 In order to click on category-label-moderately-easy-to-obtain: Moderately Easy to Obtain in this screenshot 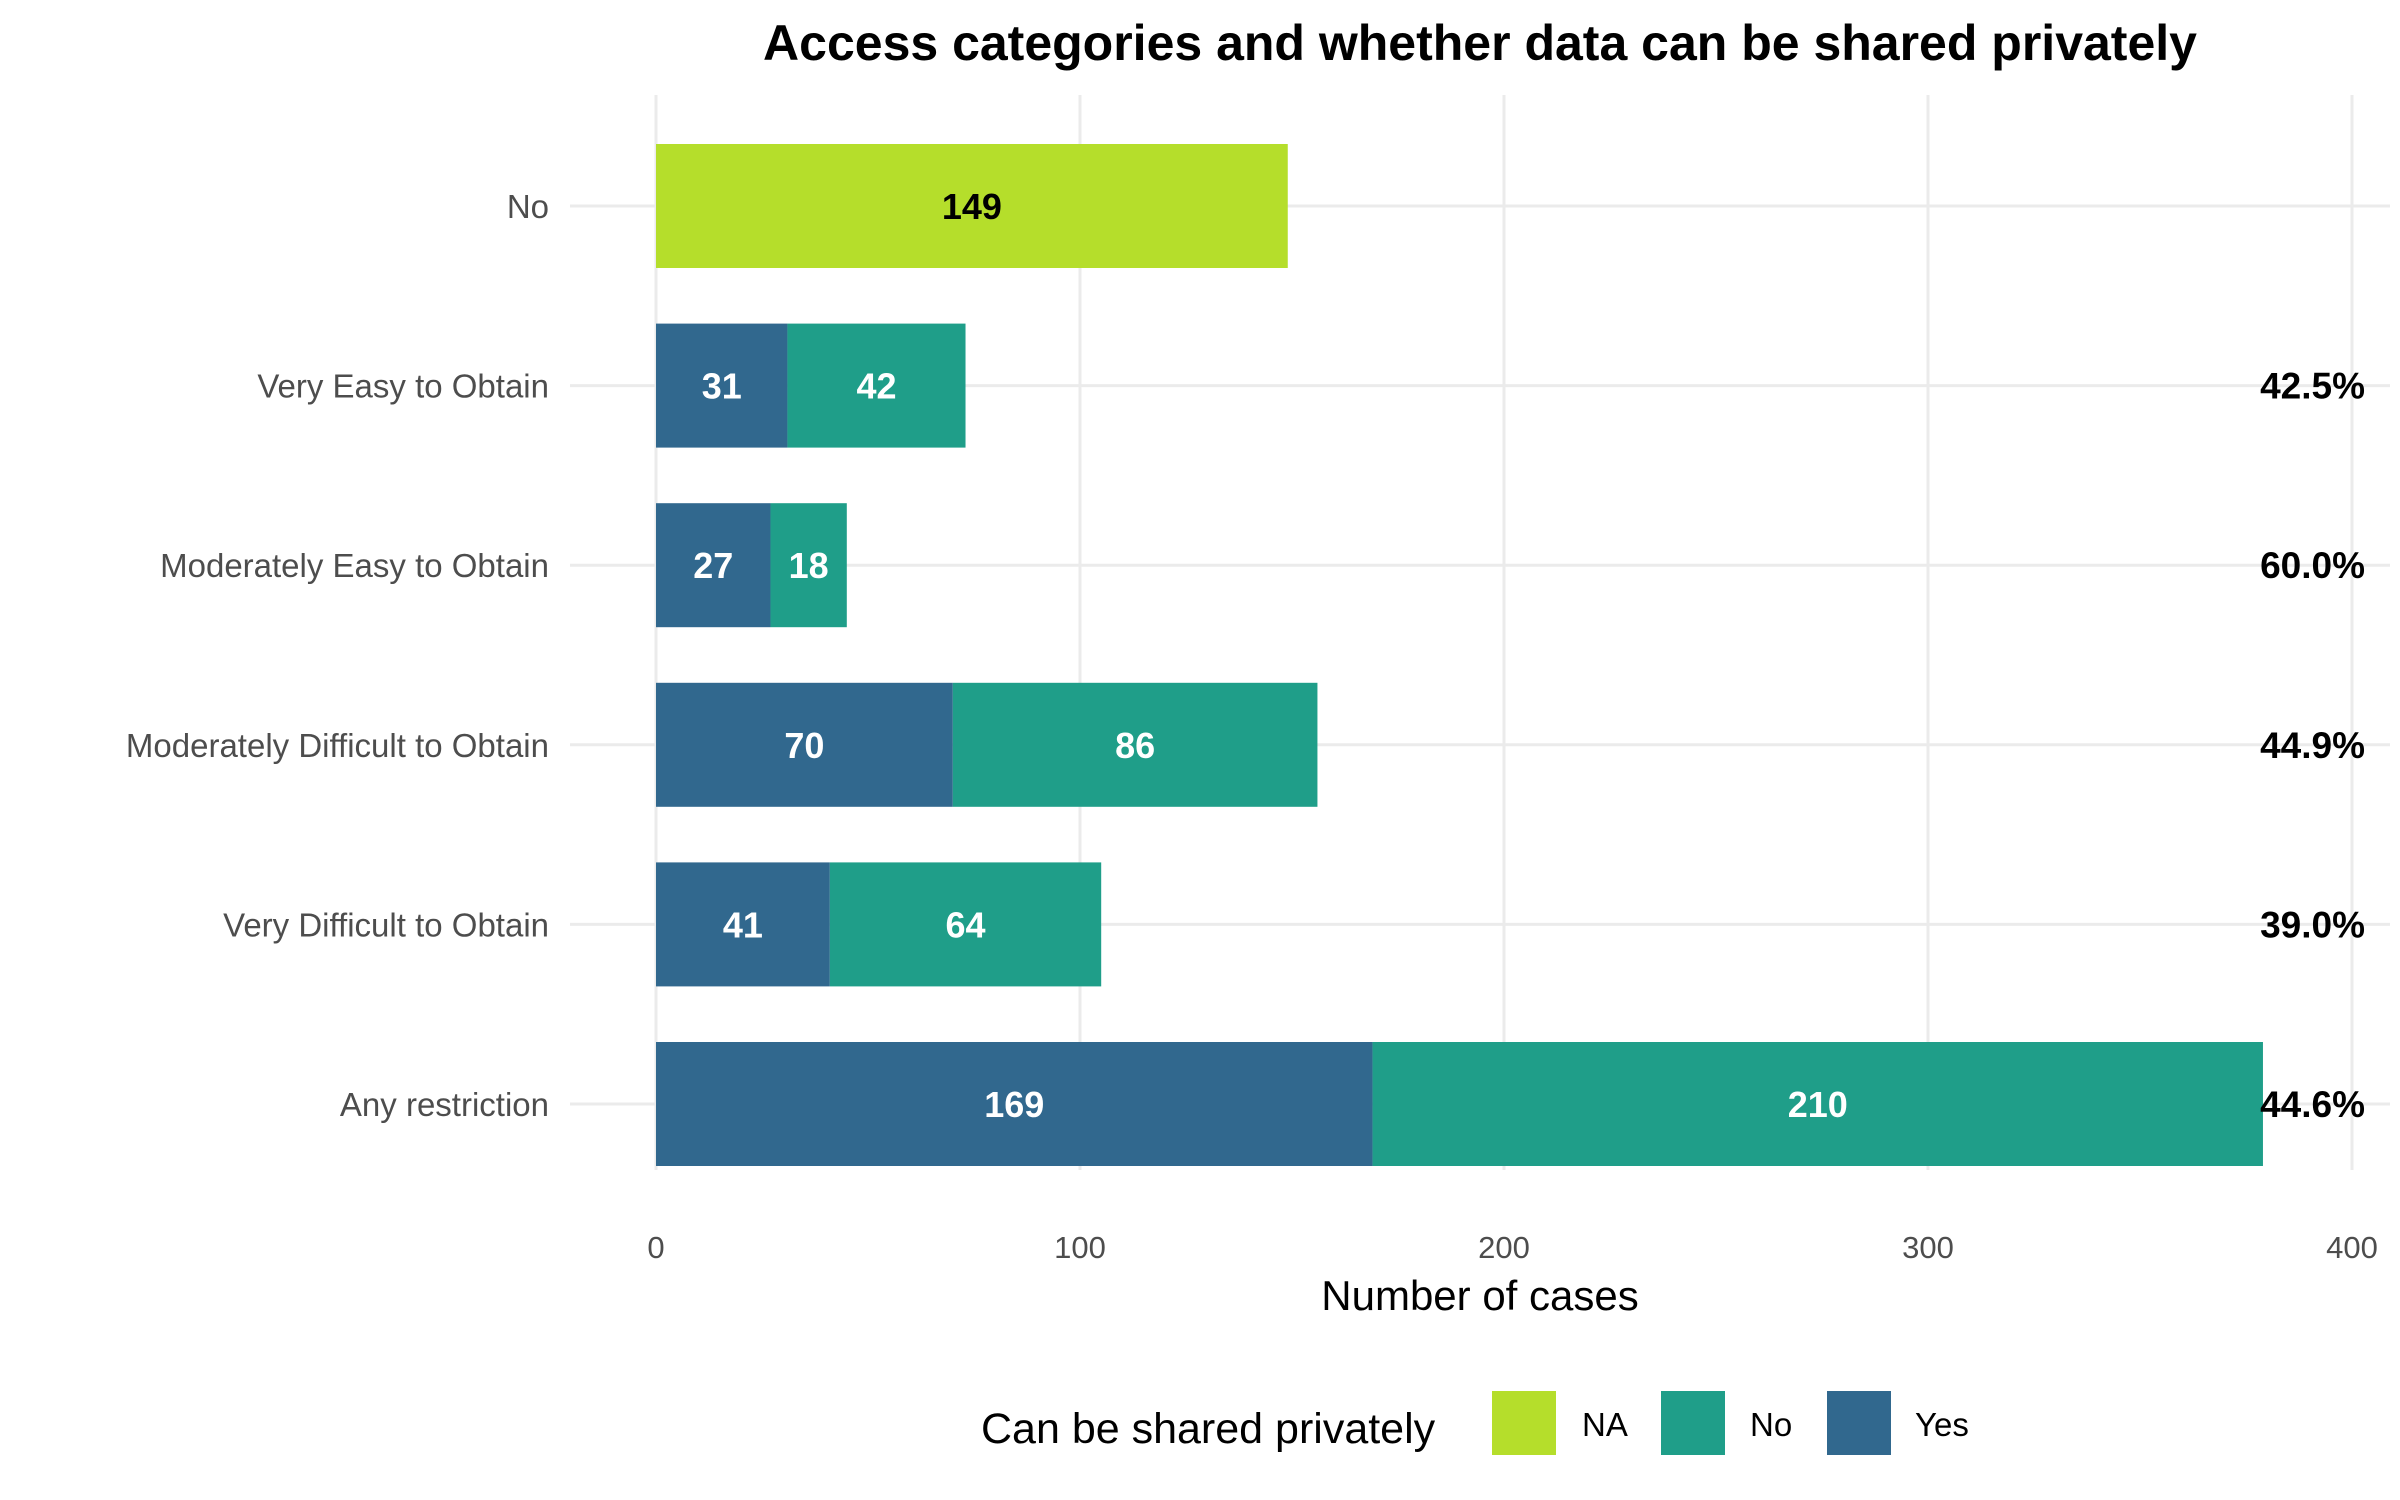, I will do `click(354, 565)`.